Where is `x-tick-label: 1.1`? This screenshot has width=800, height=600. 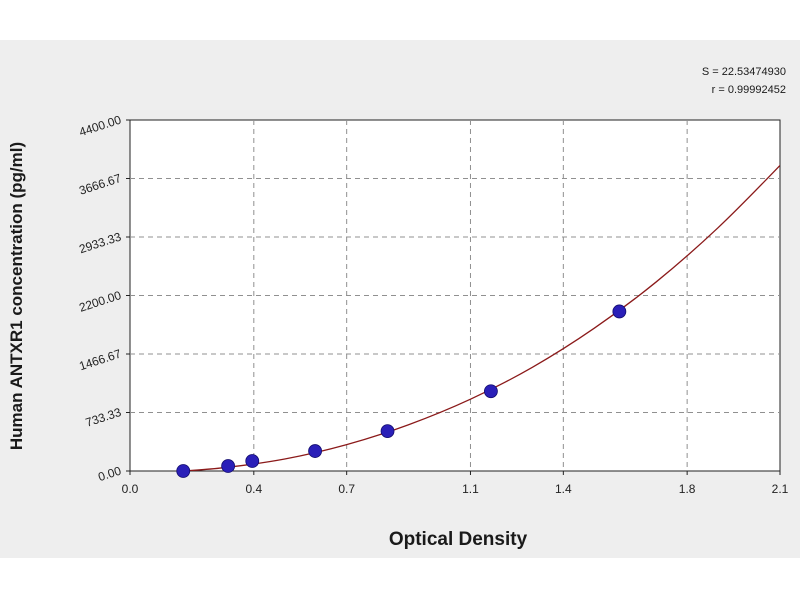
x-tick-label: 1.1 is located at coordinates (470, 489).